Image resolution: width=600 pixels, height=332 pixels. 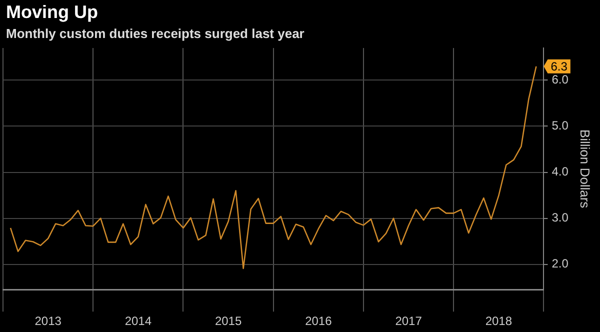 I want to click on data-label: 6.3, so click(x=559, y=67).